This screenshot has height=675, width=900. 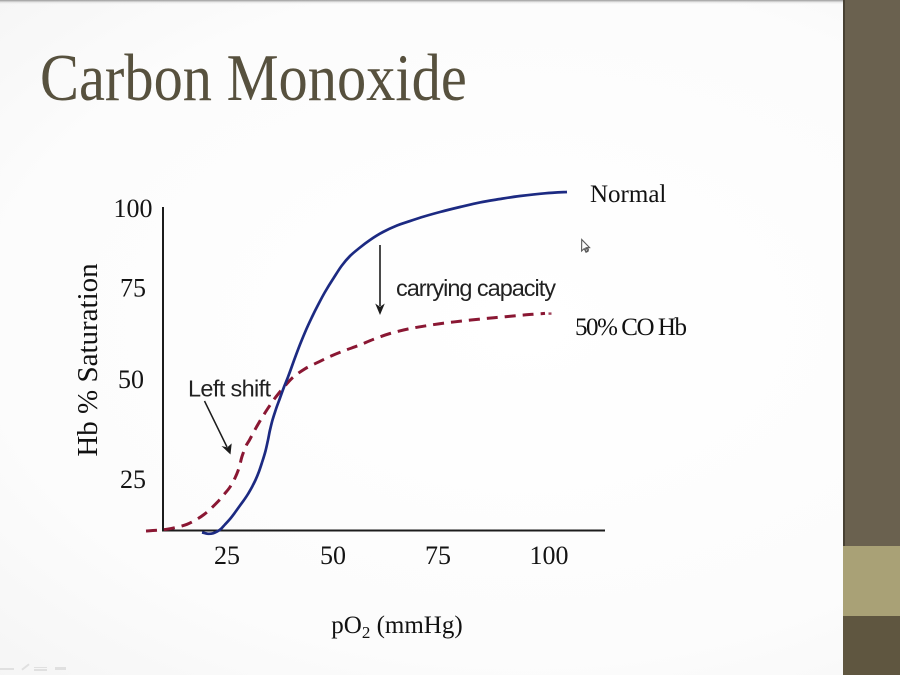 I want to click on svg-text: carrying capacity, so click(x=476, y=288).